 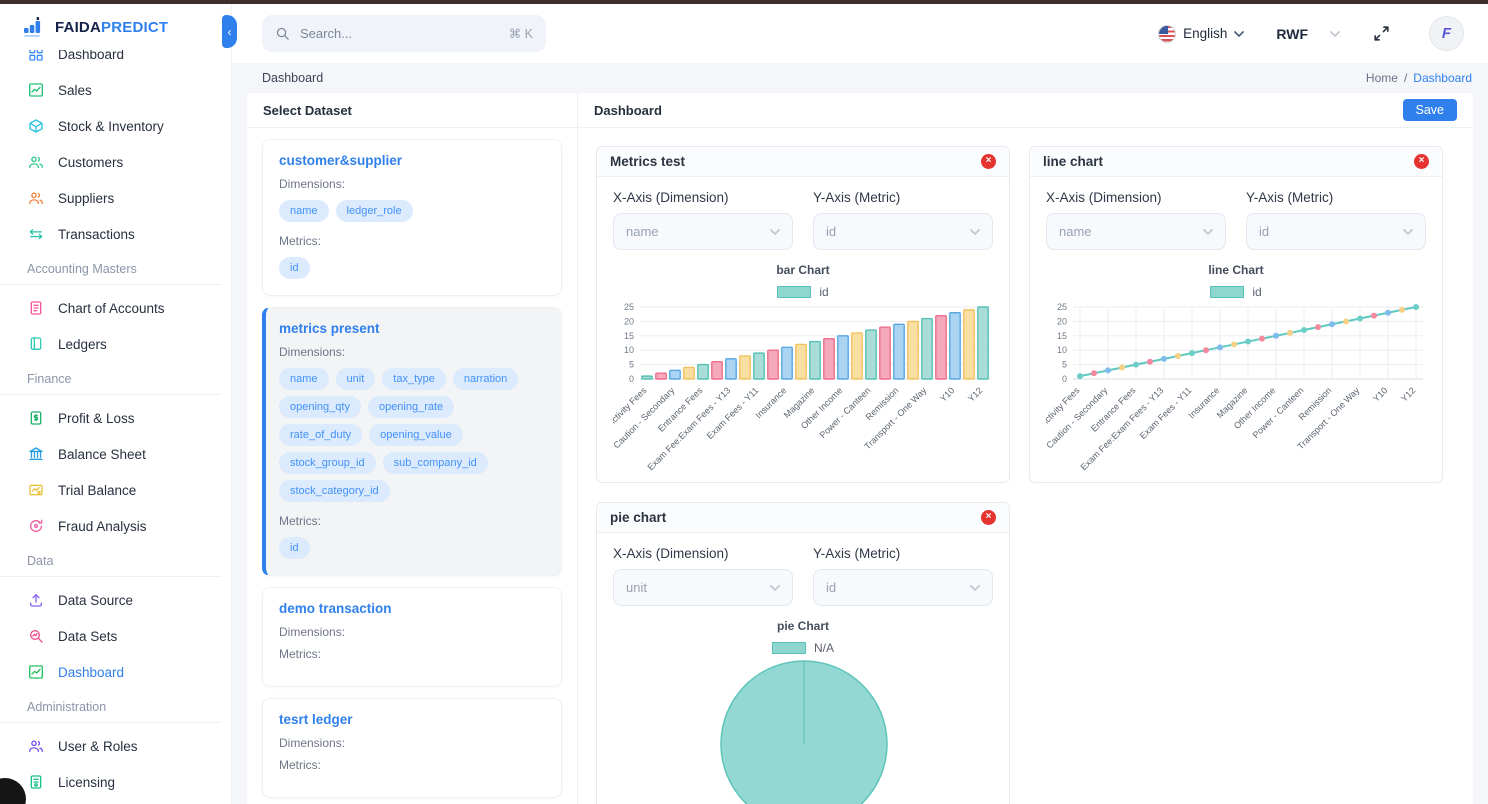 I want to click on breadcrumb-current-link: Dashboard, so click(x=1442, y=78).